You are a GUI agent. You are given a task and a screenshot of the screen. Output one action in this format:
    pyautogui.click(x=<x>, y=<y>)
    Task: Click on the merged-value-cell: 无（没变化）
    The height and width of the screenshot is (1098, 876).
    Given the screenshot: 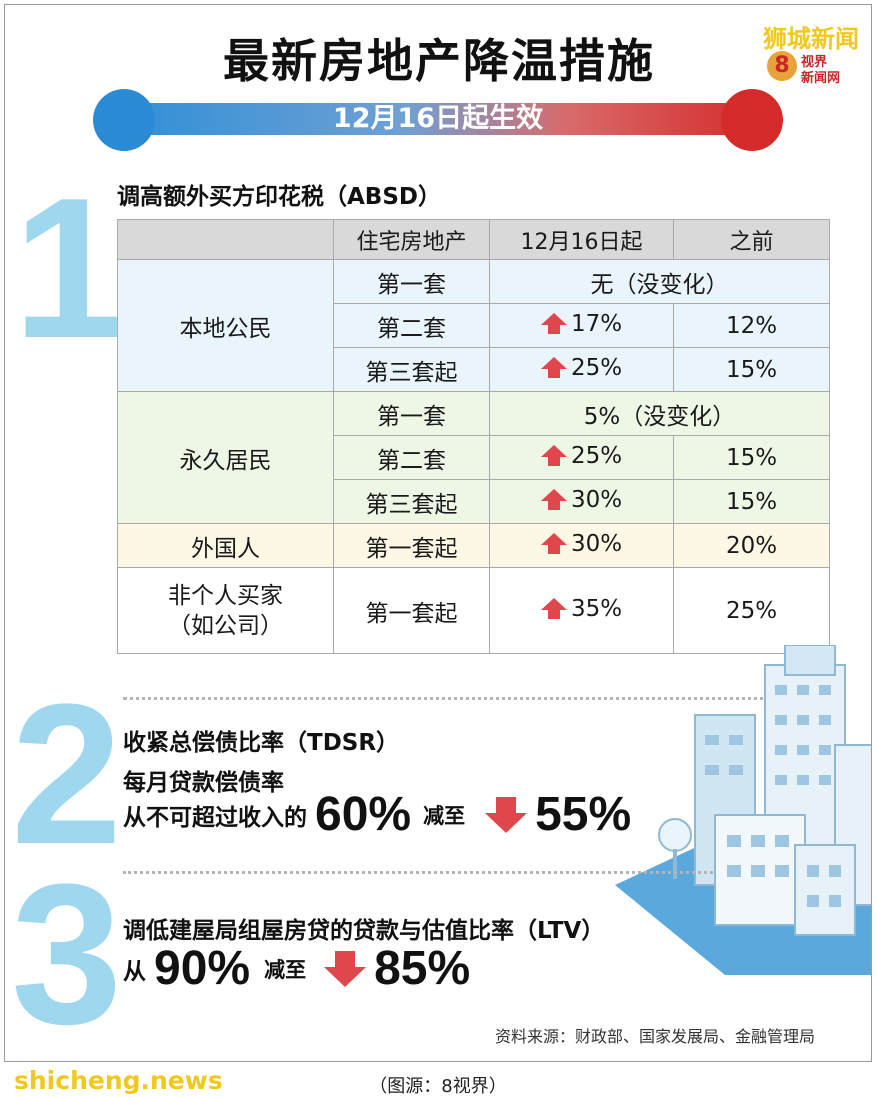 What is the action you would take?
    pyautogui.click(x=659, y=281)
    